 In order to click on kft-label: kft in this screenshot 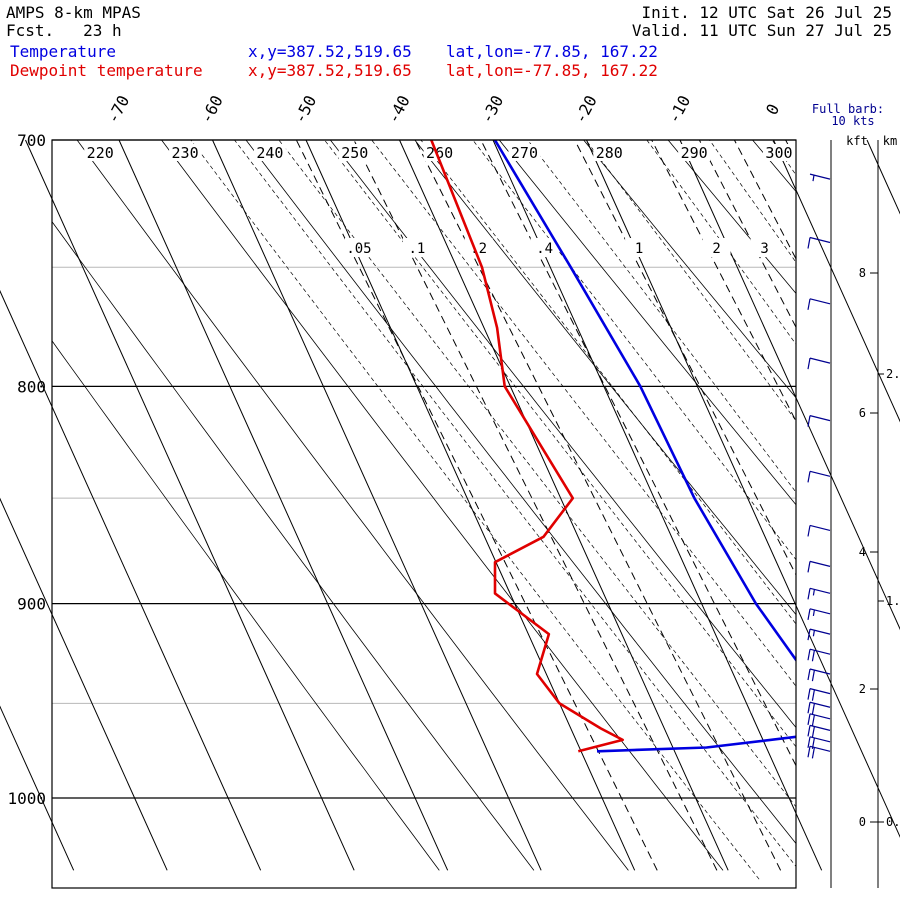, I will do `click(857, 141)`.